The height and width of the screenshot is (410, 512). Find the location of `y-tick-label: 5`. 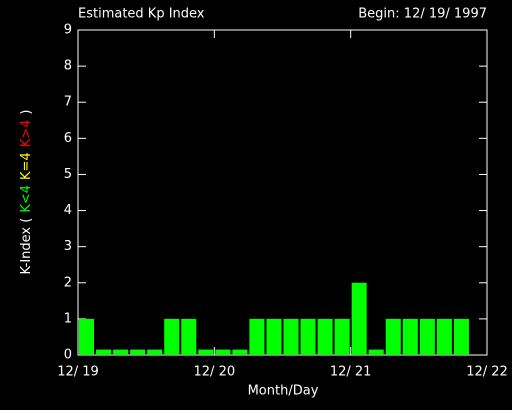

y-tick-label: 5 is located at coordinates (68, 174).